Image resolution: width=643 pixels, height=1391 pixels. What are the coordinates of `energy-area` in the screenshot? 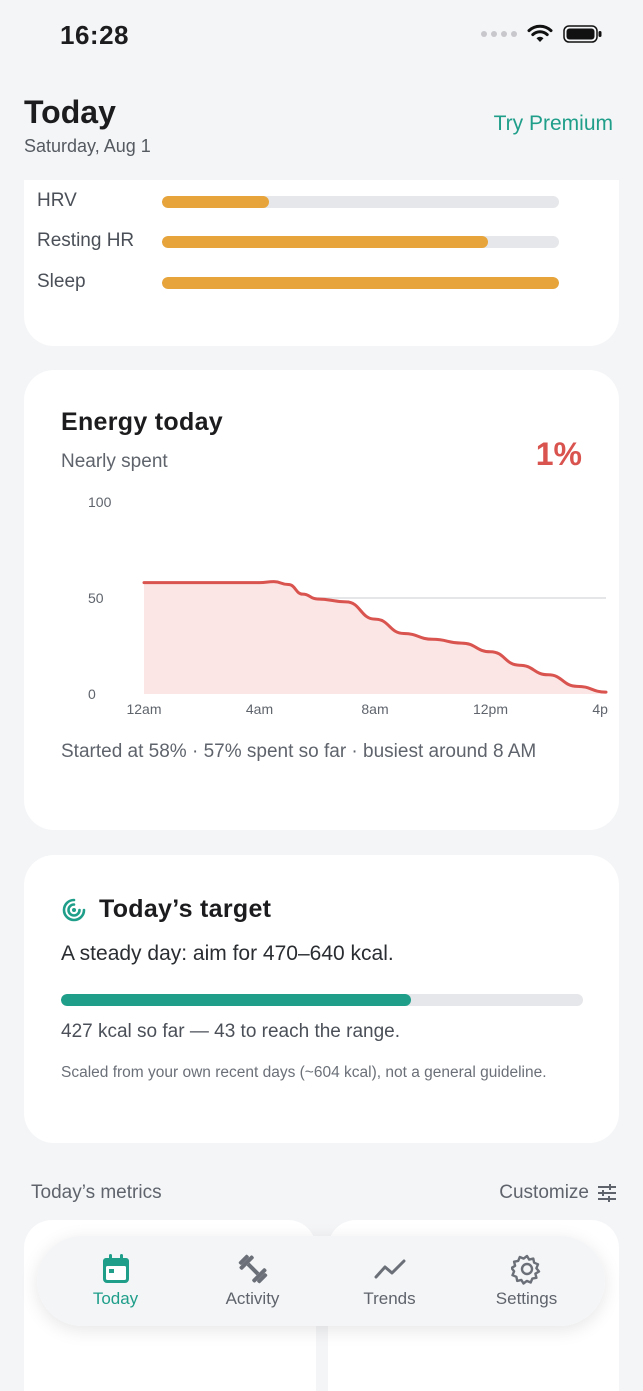 It's located at (375, 637).